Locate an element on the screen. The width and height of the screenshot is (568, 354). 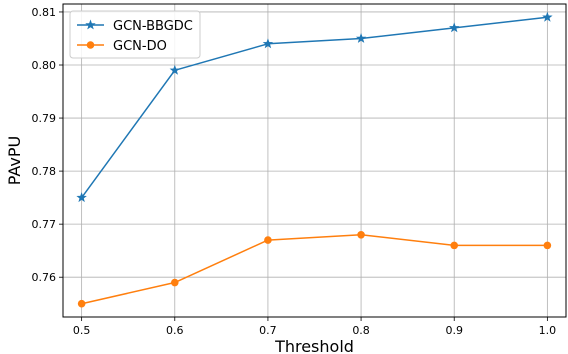
legend: GCN-BBGDC GCN-DO is located at coordinates (135, 34).